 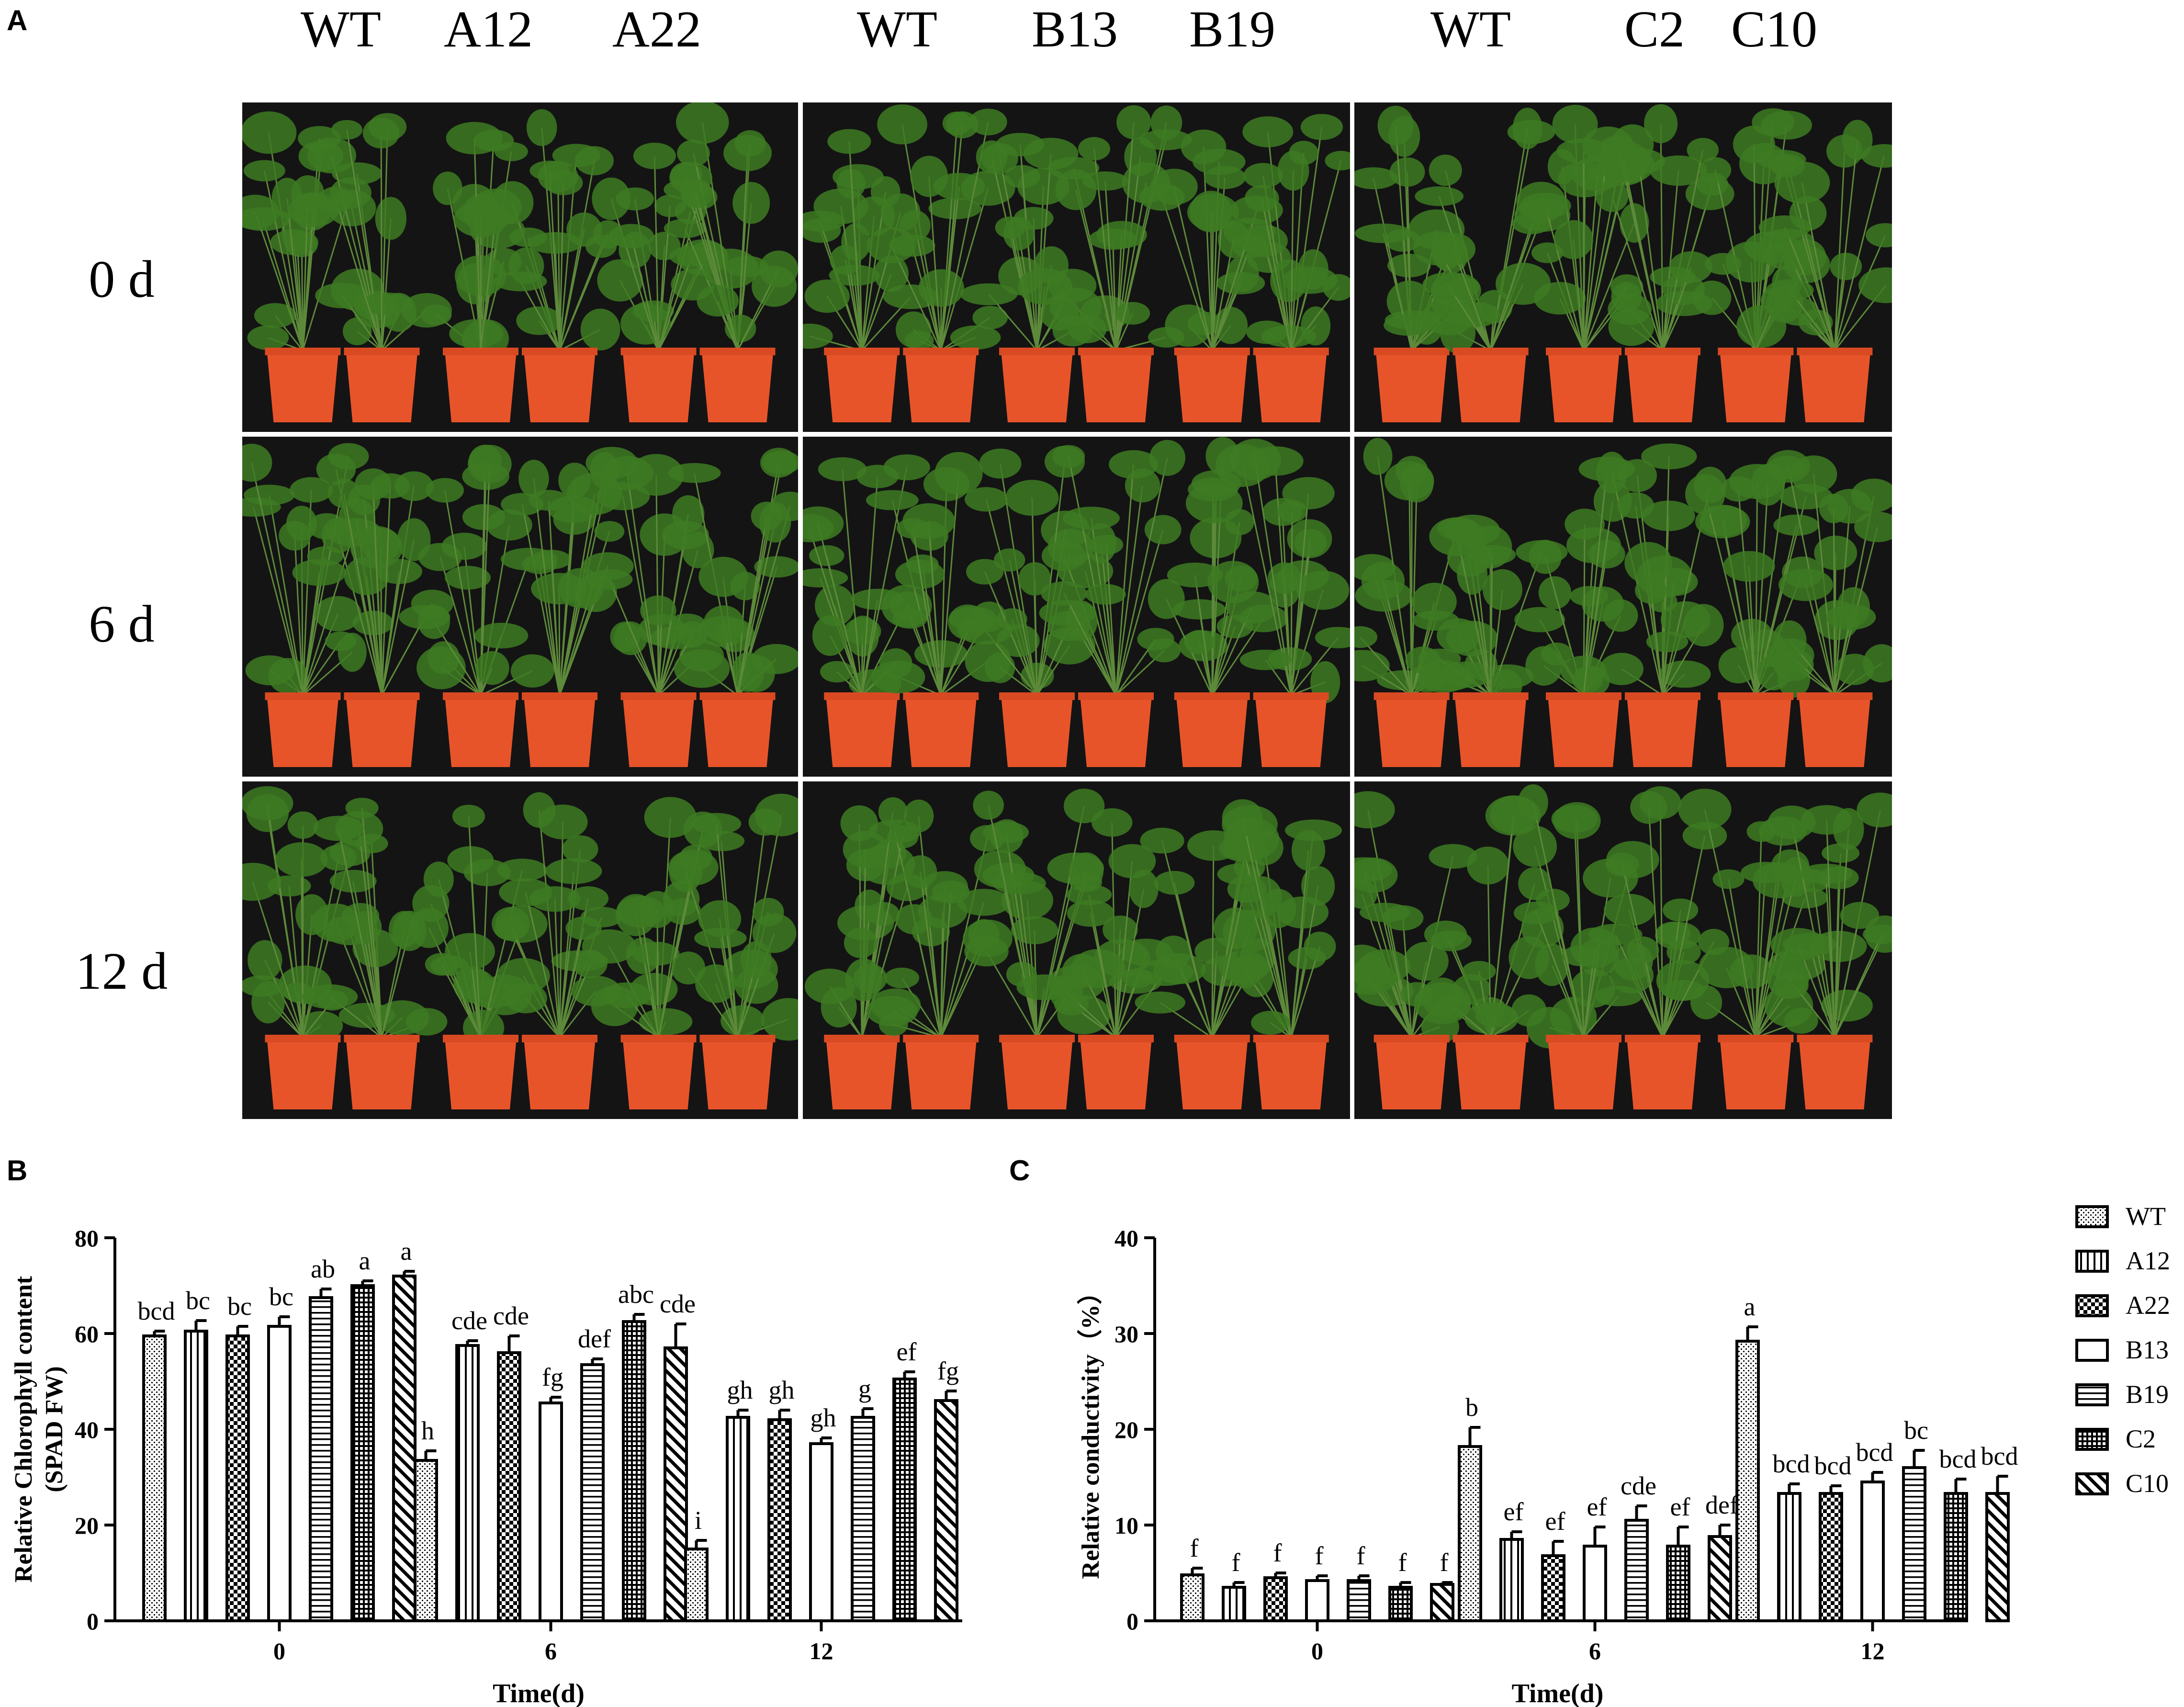 What do you see at coordinates (1126, 1334) in the screenshot?
I see `y-tick-label: 30` at bounding box center [1126, 1334].